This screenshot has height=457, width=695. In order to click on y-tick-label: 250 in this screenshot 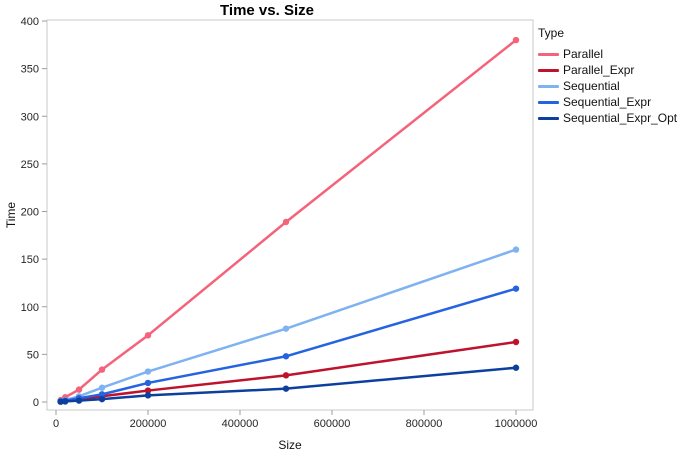, I will do `click(30, 165)`.